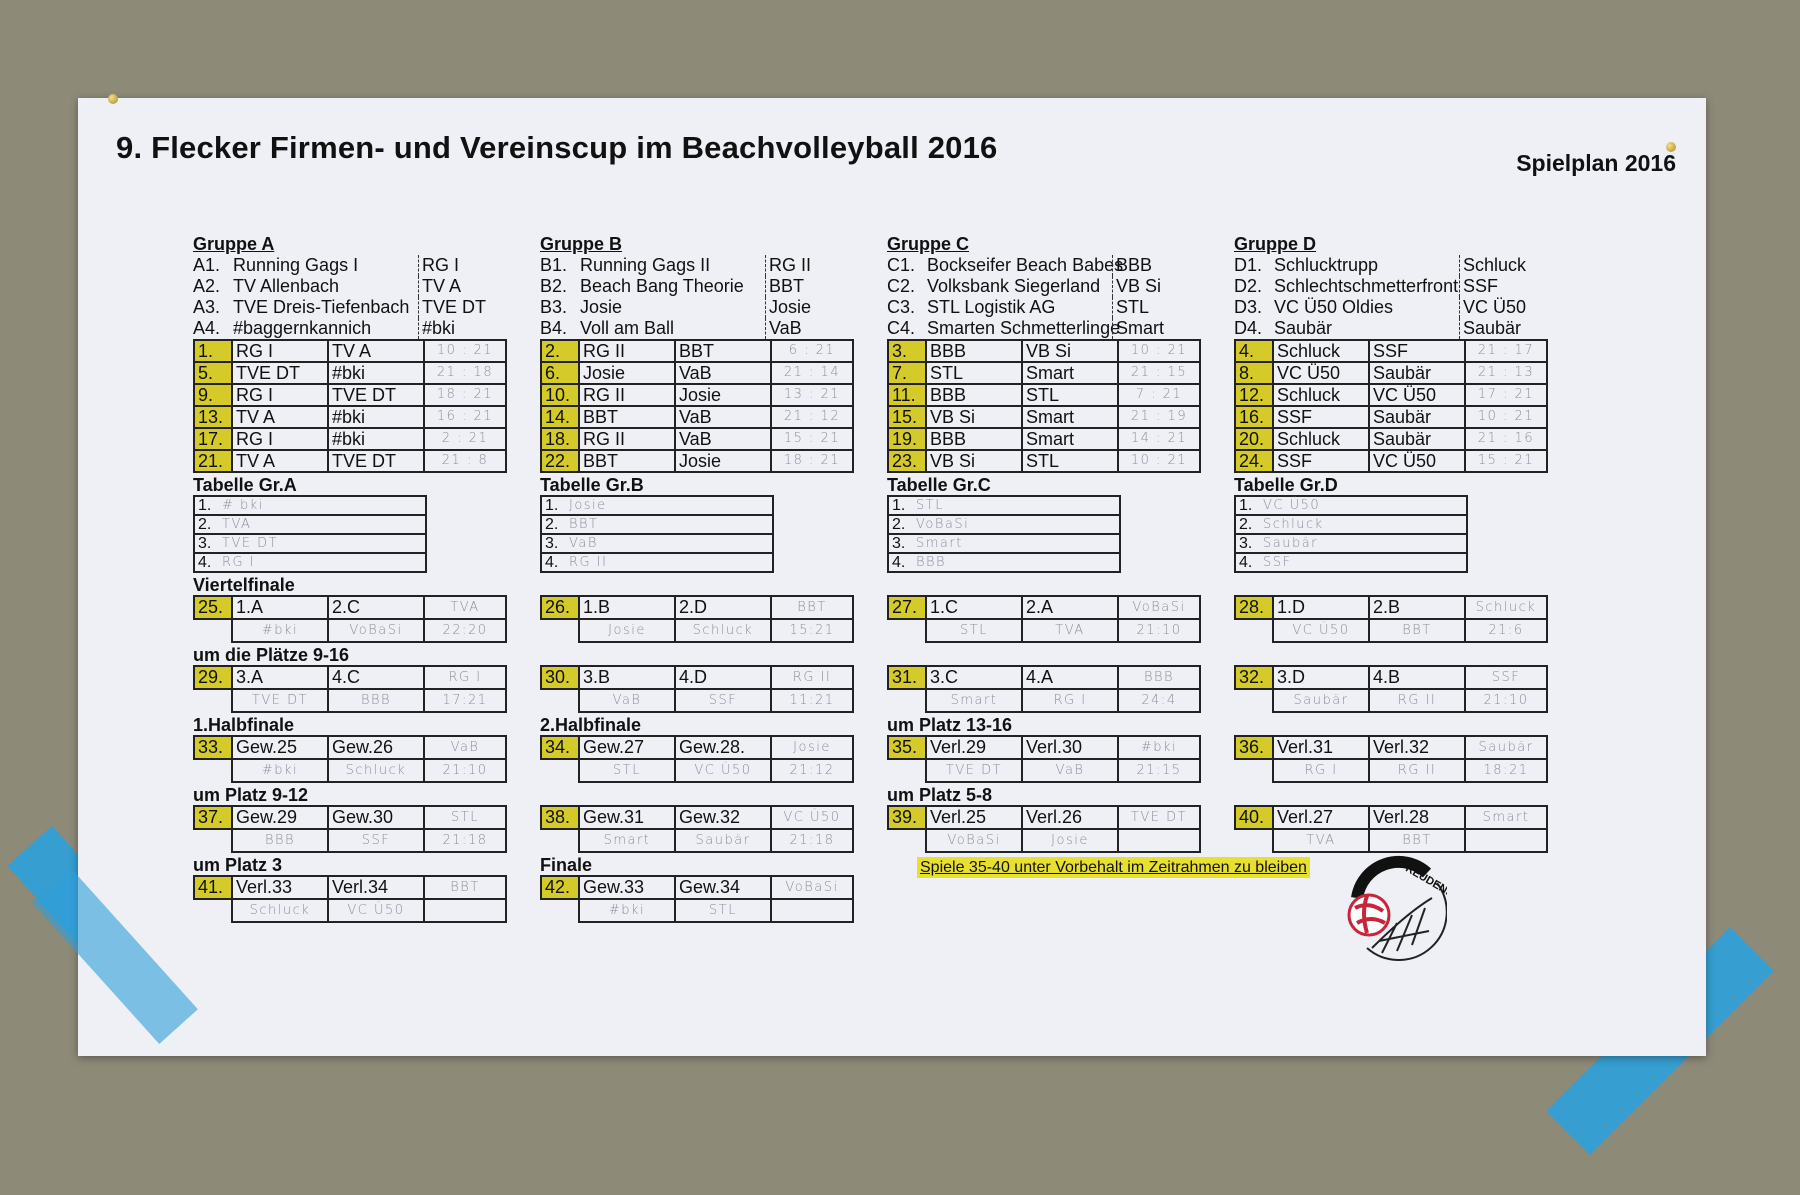 Image resolution: width=1800 pixels, height=1195 pixels. I want to click on team-2: Josie, so click(1070, 840).